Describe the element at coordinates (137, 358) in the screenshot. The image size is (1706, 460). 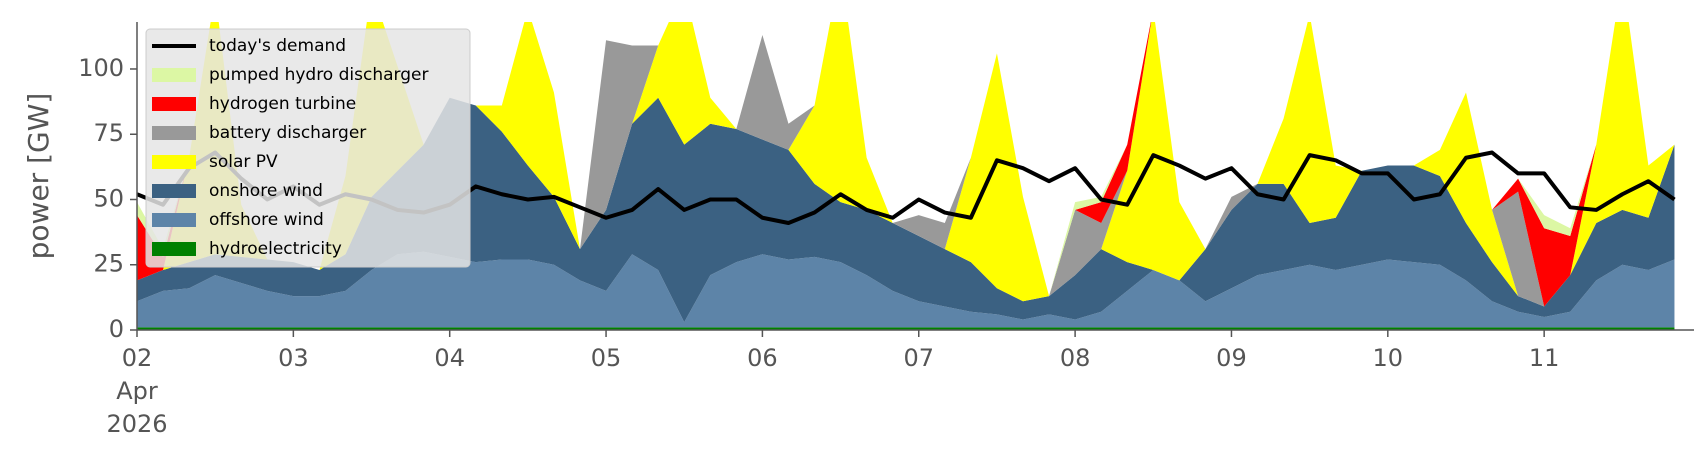
I see `x-tick-label: 02` at that location.